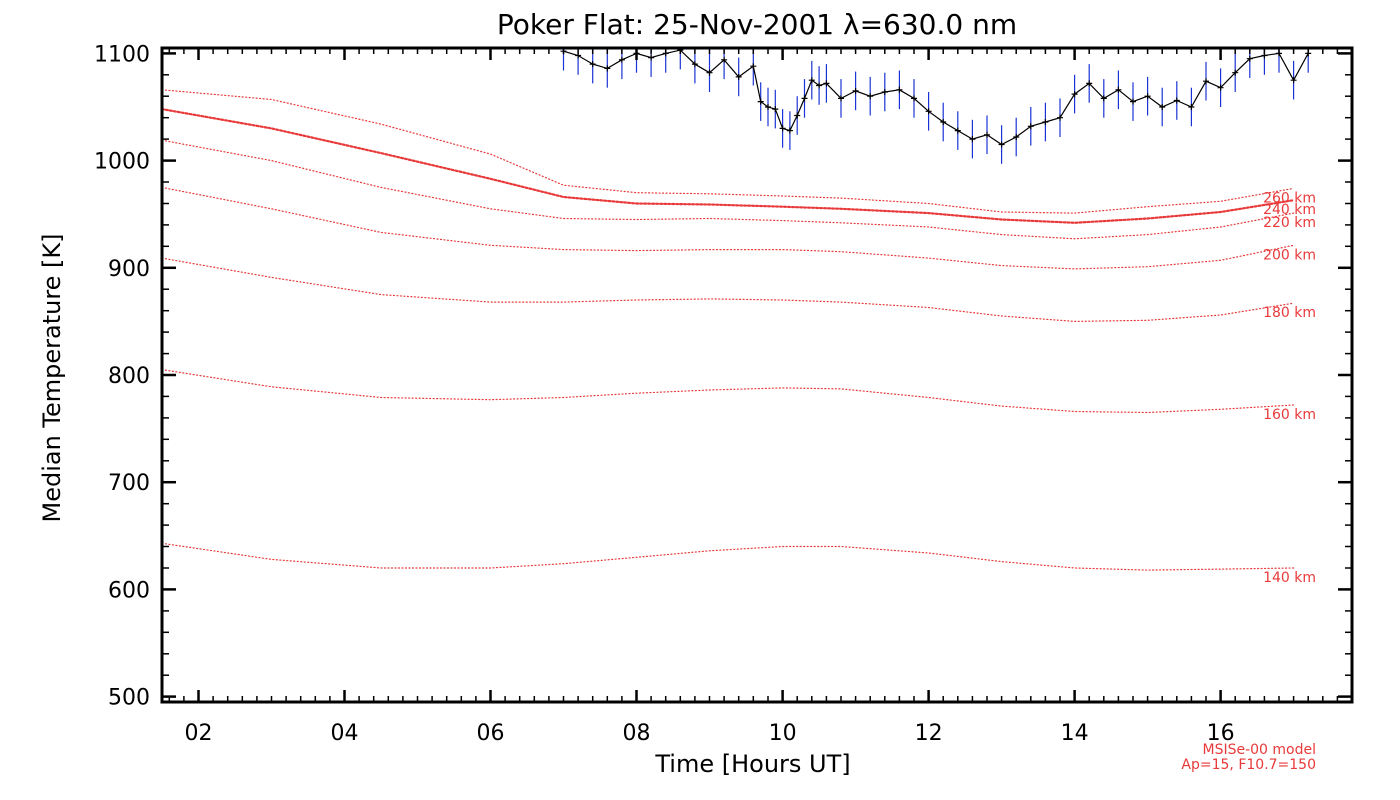 This screenshot has height=800, width=1400. Describe the element at coordinates (491, 733) in the screenshot. I see `x-tick-label: 06` at that location.